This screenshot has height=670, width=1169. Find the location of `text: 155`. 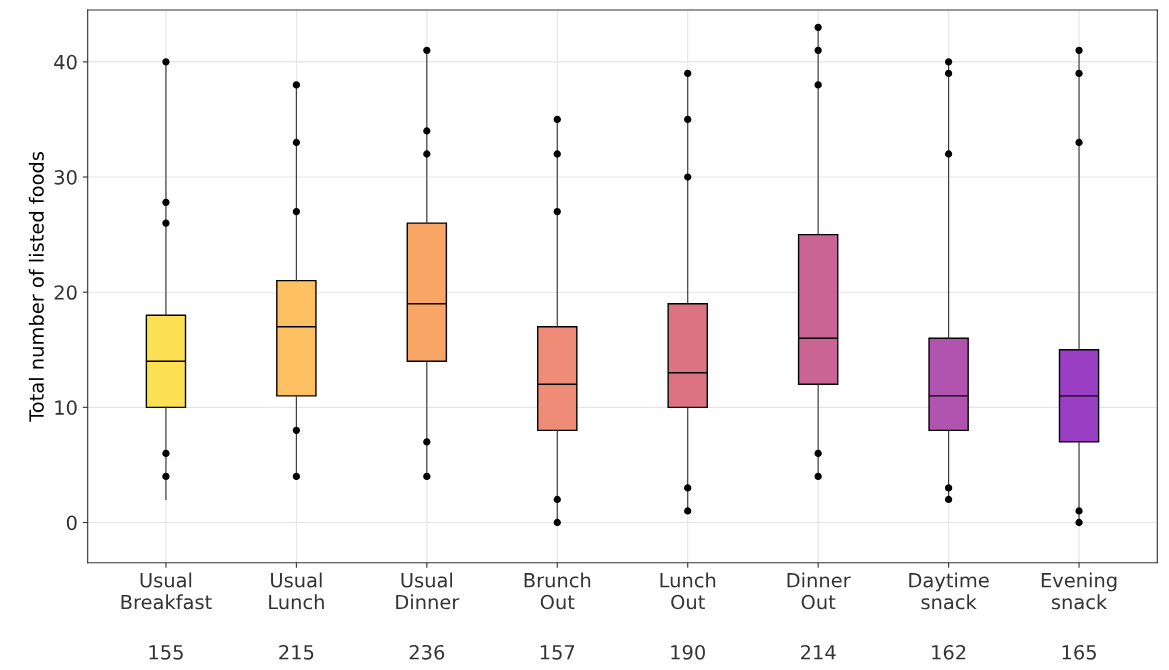

text: 155 is located at coordinates (166, 652).